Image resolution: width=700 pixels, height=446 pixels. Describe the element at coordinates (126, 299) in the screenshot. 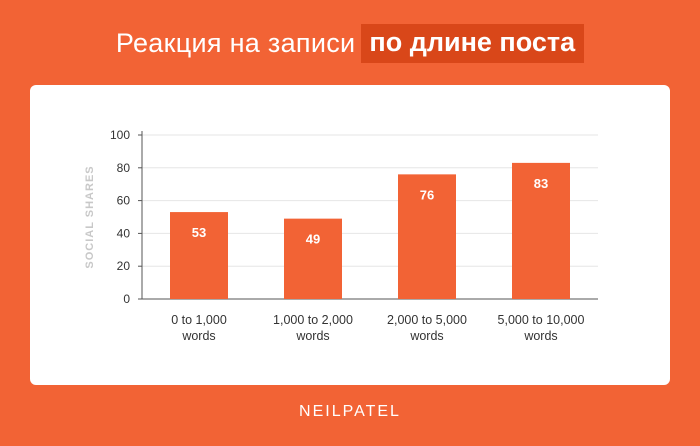

I see `y-tick-label: 0` at that location.